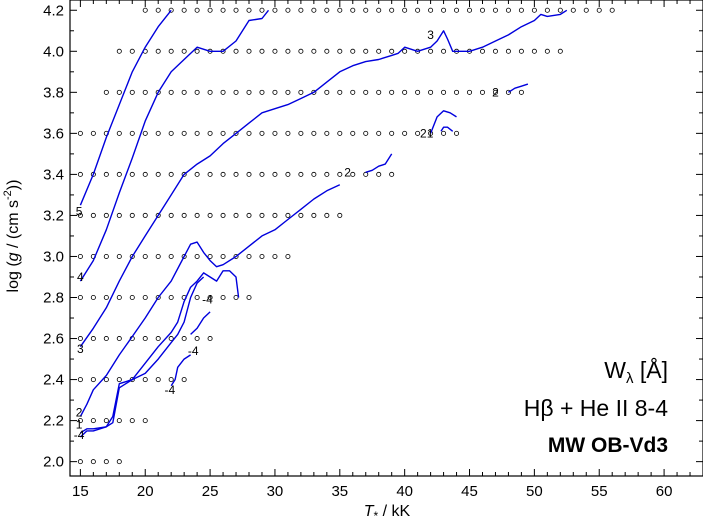 Image resolution: width=703 pixels, height=524 pixels. I want to click on x-tick-label: 15, so click(80, 491).